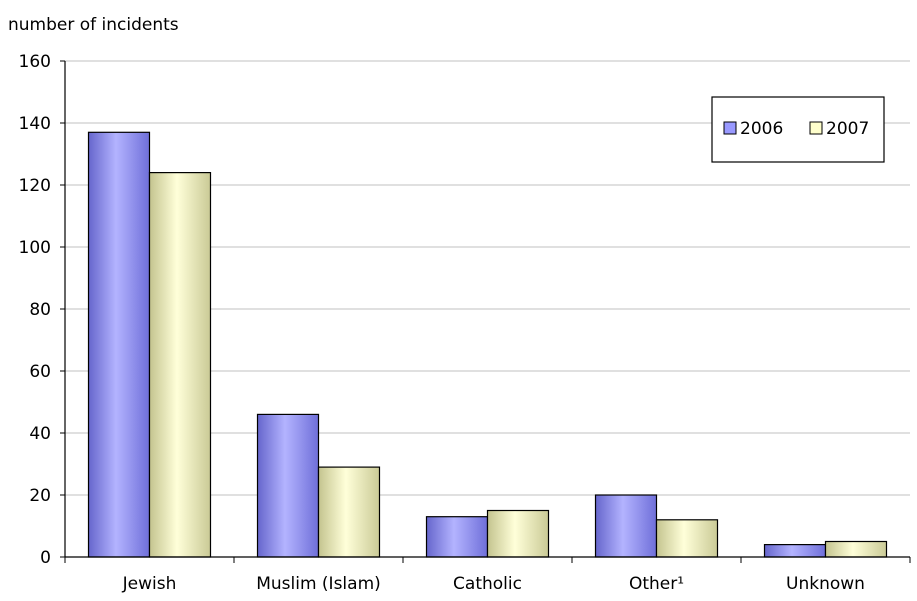 The image size is (917, 601). I want to click on y-tick-label: 60, so click(40, 372).